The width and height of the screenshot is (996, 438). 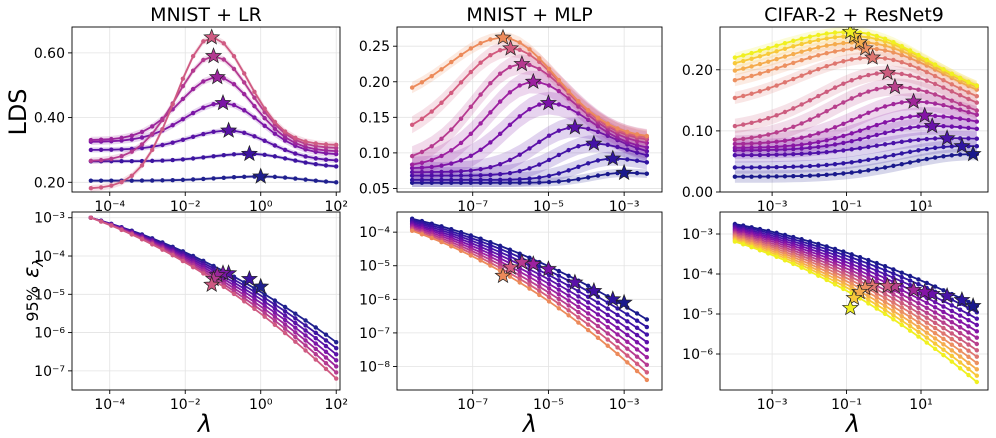 What do you see at coordinates (374, 154) in the screenshot?
I see `y-tick-label: 0.10` at bounding box center [374, 154].